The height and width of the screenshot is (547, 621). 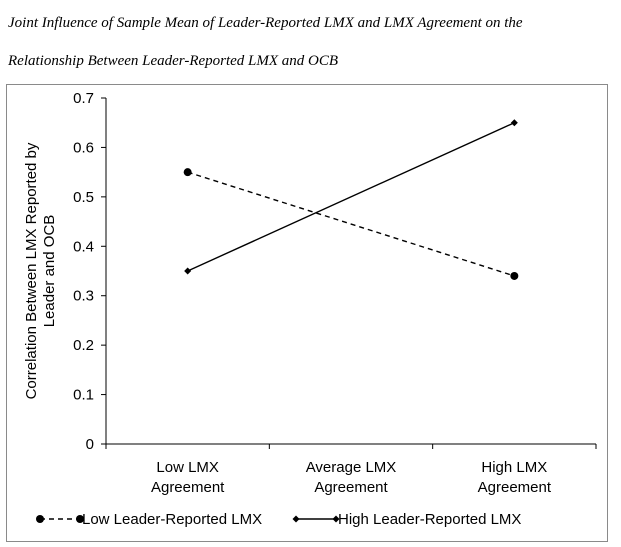 I want to click on y-tick-label: 0.1, so click(x=83, y=395).